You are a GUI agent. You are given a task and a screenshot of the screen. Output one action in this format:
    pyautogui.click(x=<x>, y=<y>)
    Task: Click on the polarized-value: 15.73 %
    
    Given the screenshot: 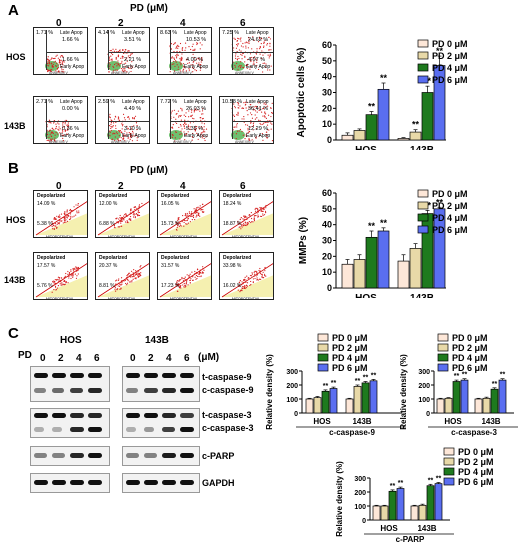 What is the action you would take?
    pyautogui.click(x=170, y=224)
    